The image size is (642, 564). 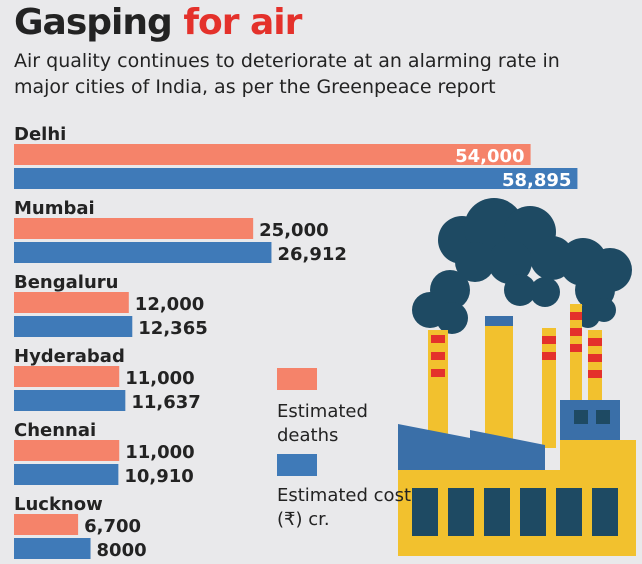 What do you see at coordinates (303, 519) in the screenshot?
I see `legend-cost-line-2: (₹) cr.` at bounding box center [303, 519].